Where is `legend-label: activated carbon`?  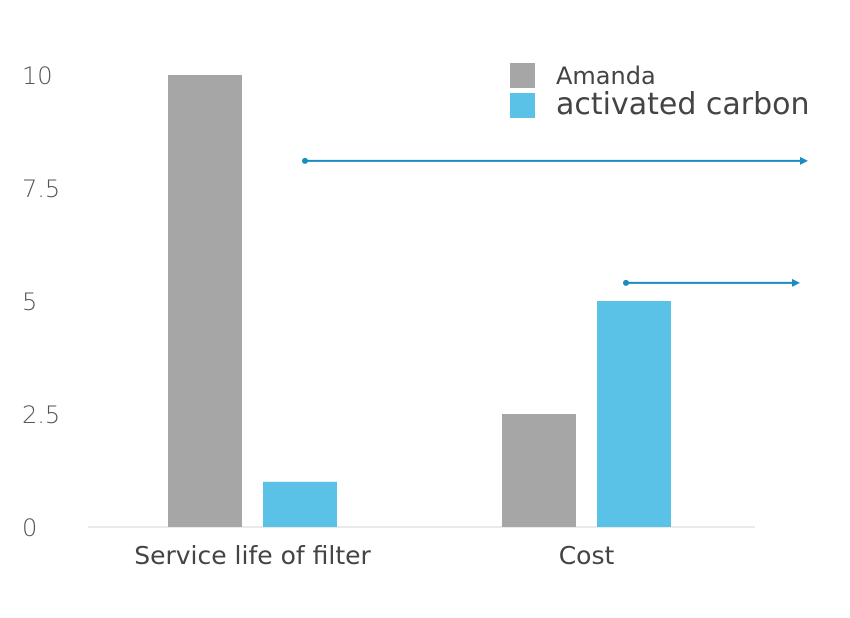
legend-label: activated carbon is located at coordinates (683, 104).